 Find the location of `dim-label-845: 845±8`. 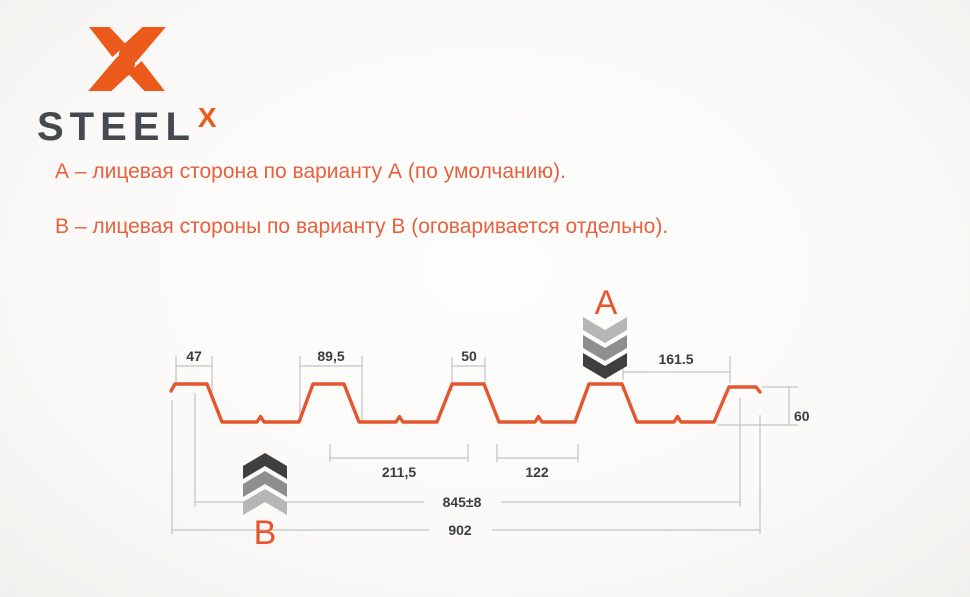

dim-label-845: 845±8 is located at coordinates (462, 502).